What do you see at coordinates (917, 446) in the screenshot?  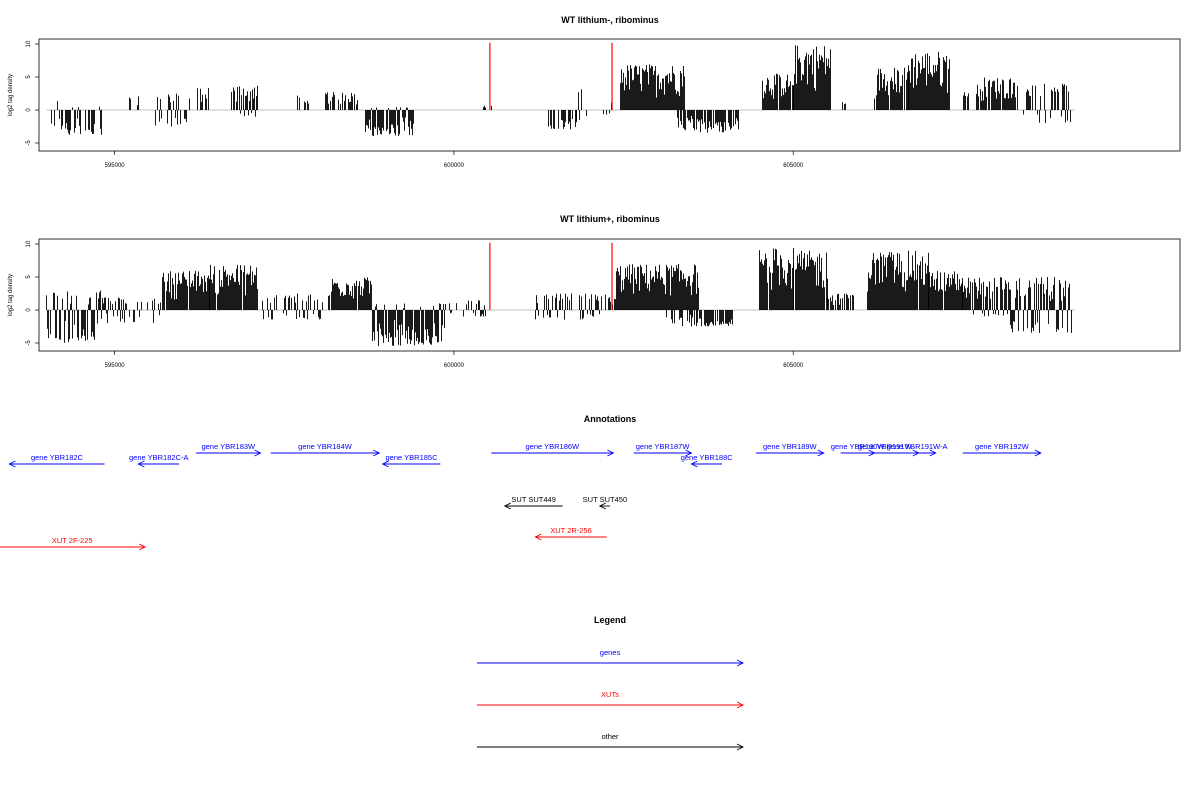 I see `feature-label: gene YBR191W-A` at bounding box center [917, 446].